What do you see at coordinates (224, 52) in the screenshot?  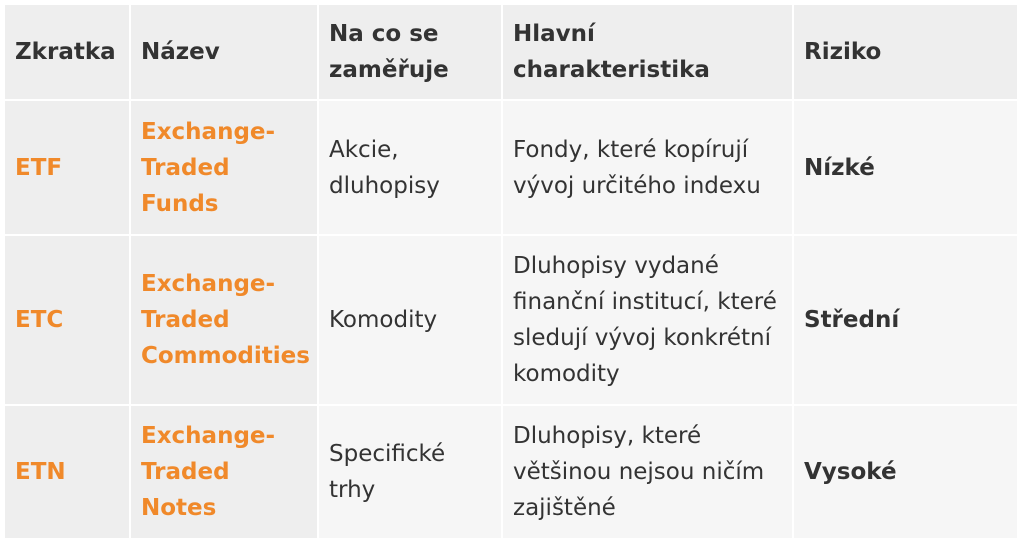 I see `header-name: Název` at bounding box center [224, 52].